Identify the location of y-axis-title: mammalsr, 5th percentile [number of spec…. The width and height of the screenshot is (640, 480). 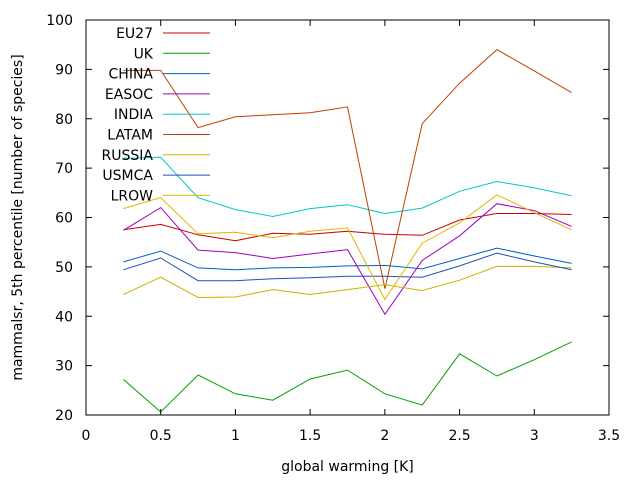
(18, 217).